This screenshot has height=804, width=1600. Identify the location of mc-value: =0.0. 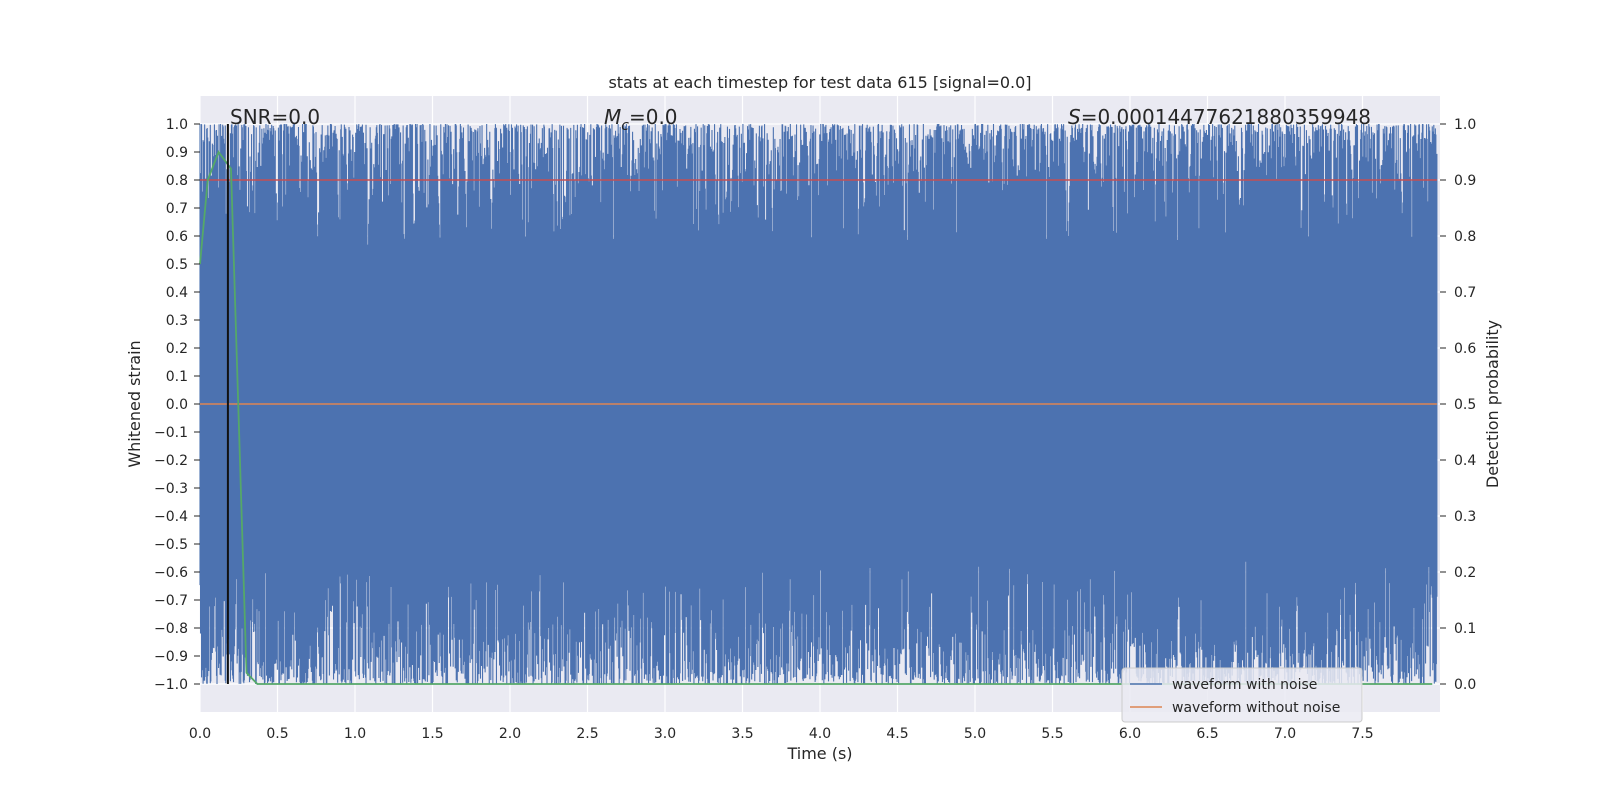
(653, 117).